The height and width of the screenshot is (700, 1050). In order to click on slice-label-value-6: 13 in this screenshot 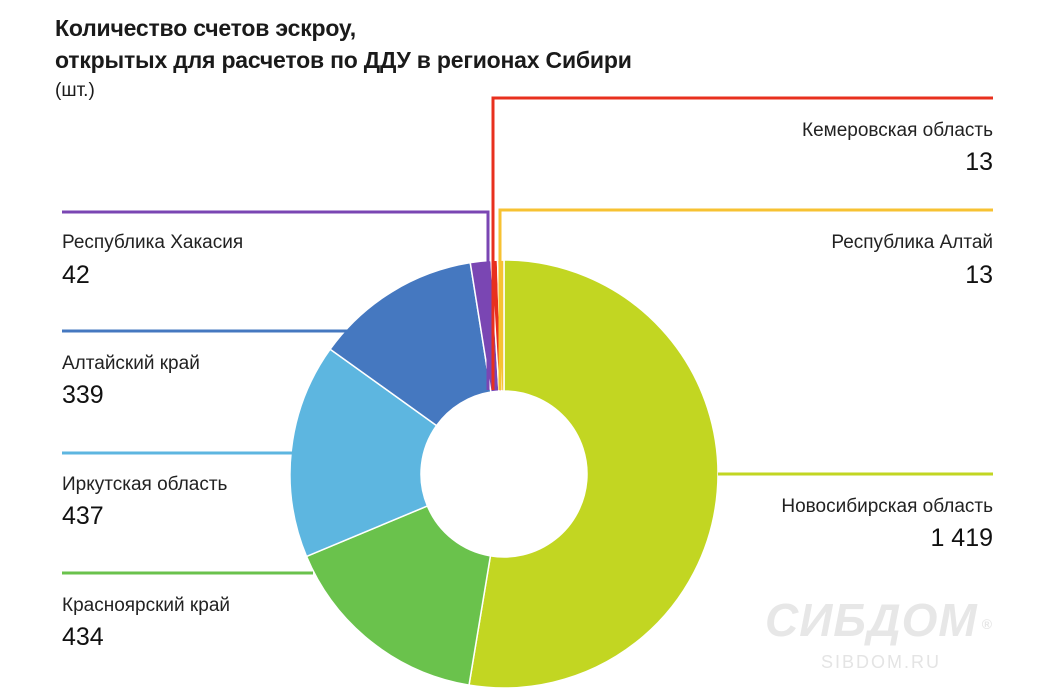, I will do `click(979, 162)`.